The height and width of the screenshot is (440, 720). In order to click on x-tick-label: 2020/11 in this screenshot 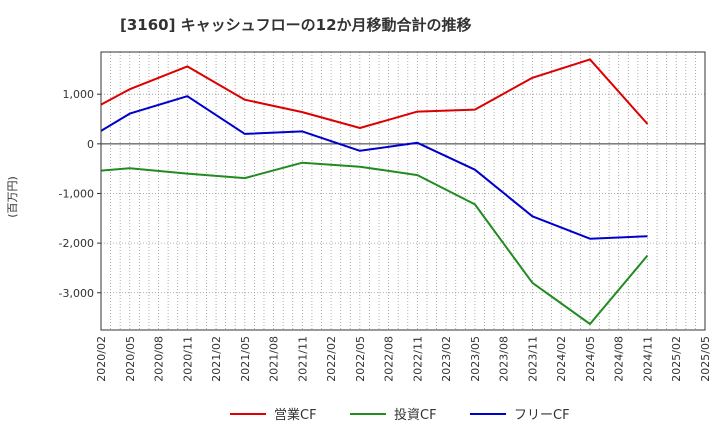, I will do `click(187, 359)`.